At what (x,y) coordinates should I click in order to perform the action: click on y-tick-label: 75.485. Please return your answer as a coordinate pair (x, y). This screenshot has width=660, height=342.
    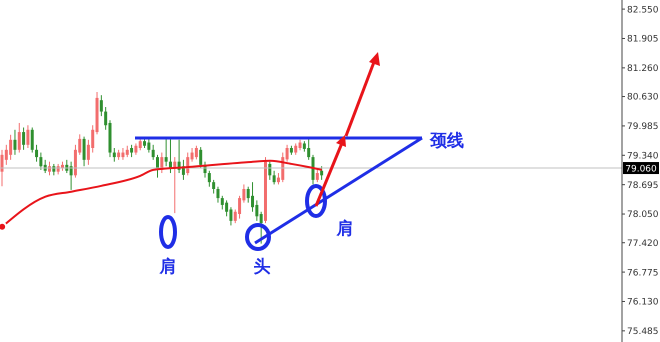
    Looking at the image, I should click on (642, 332).